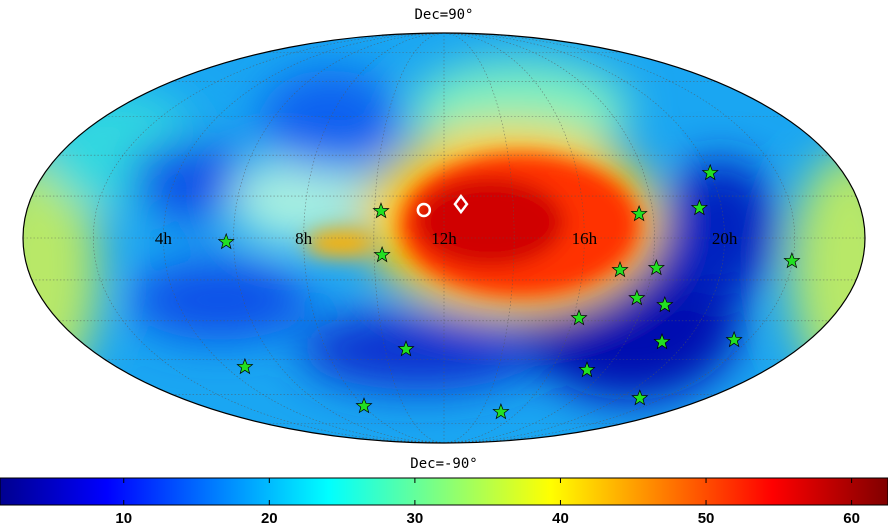  What do you see at coordinates (164, 238) in the screenshot?
I see `ra-tick-label: 4h` at bounding box center [164, 238].